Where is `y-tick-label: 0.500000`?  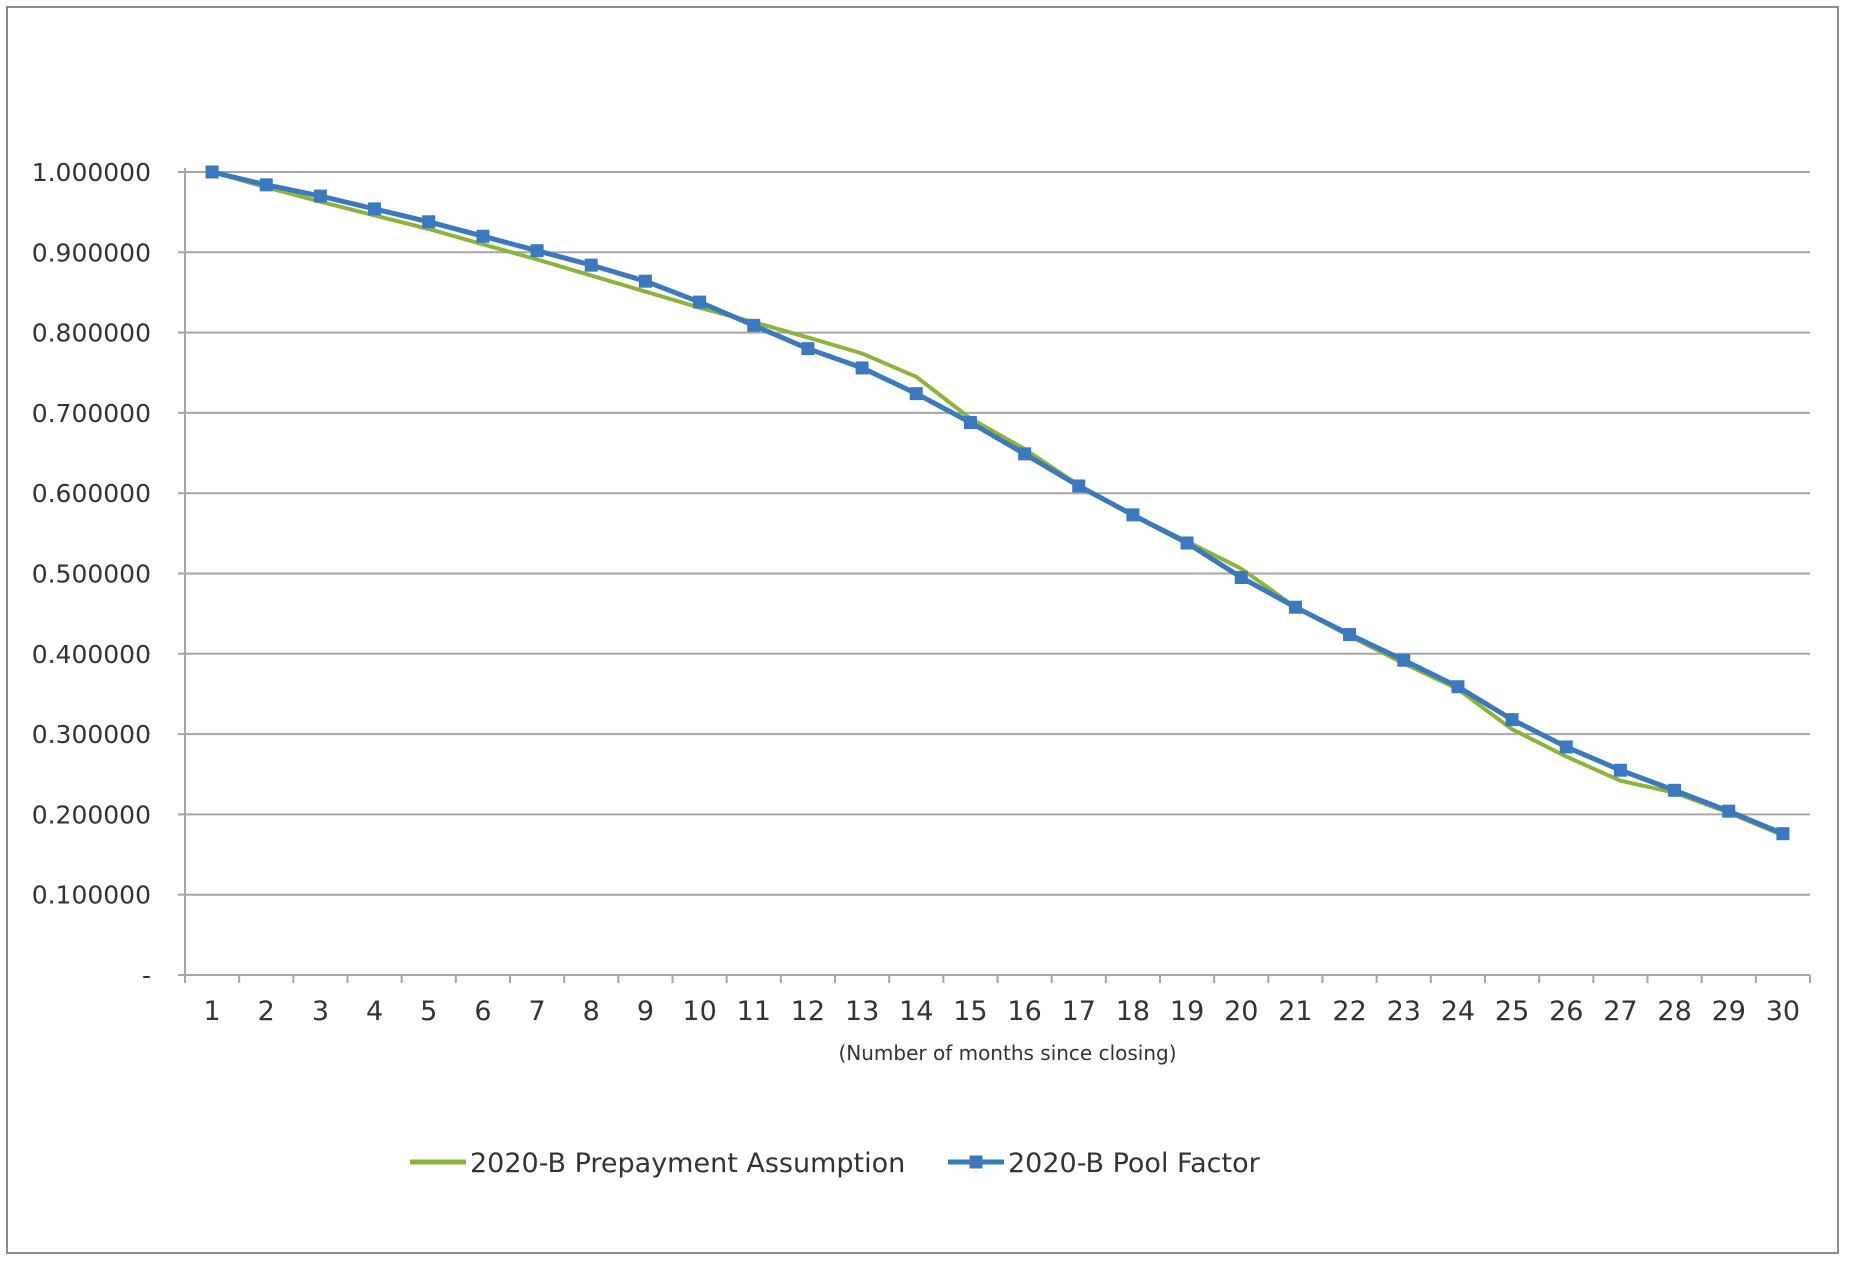
y-tick-label: 0.500000 is located at coordinates (91, 574).